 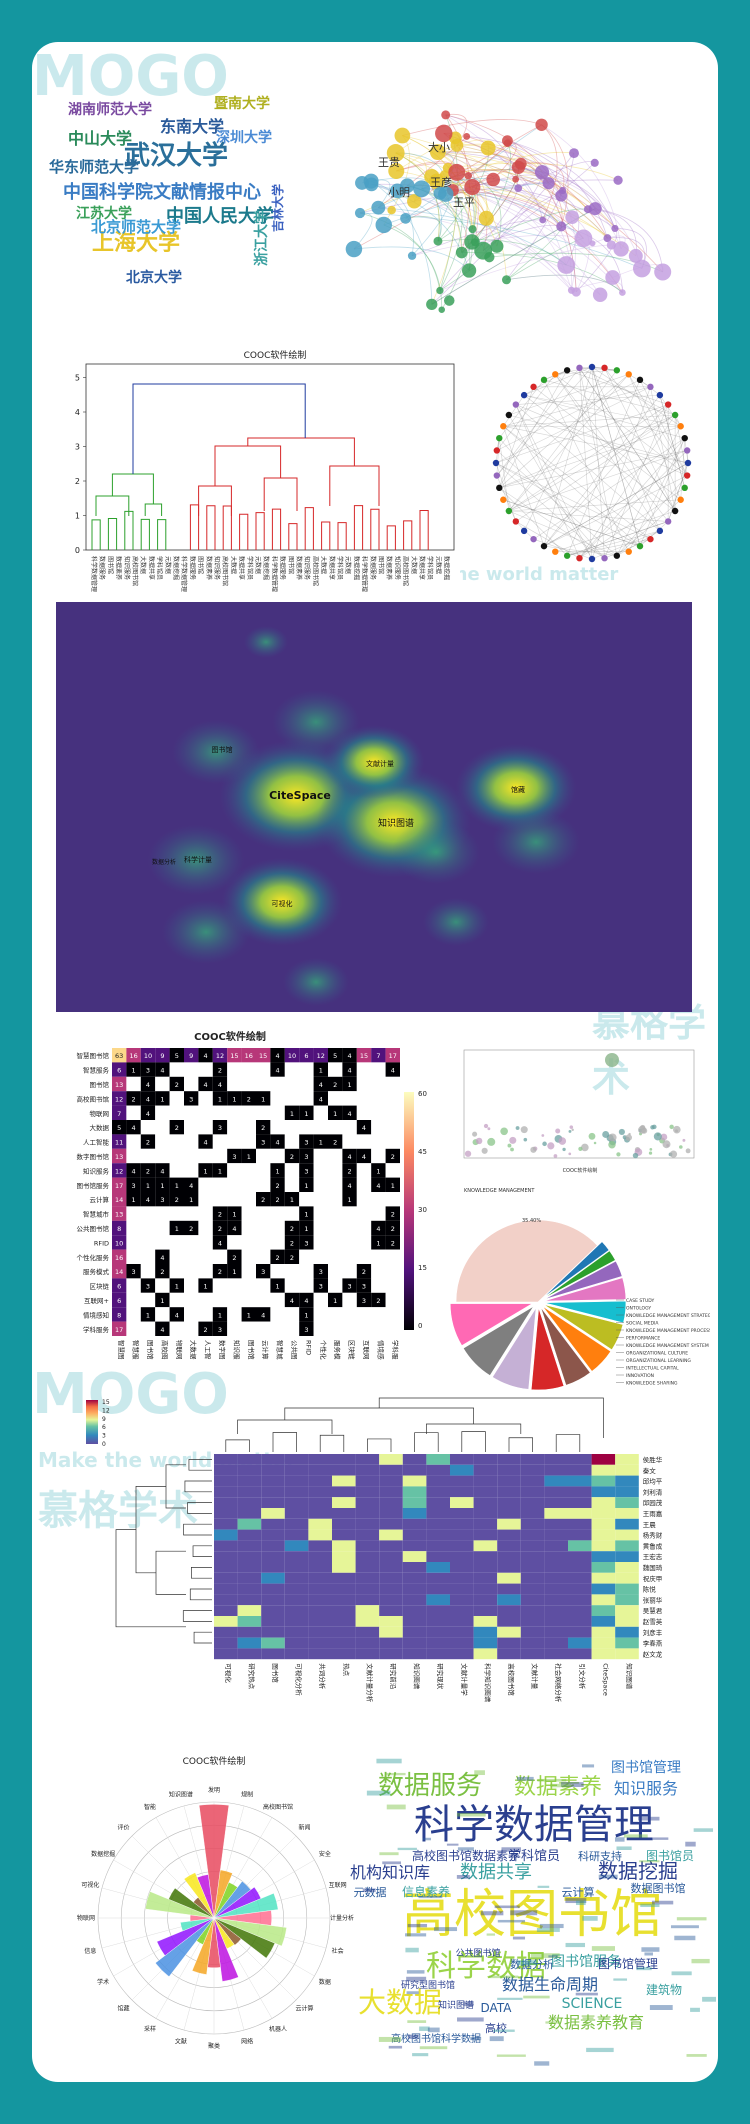 What do you see at coordinates (277, 208) in the screenshot?
I see `wordcloud-word: 吉林大学` at bounding box center [277, 208].